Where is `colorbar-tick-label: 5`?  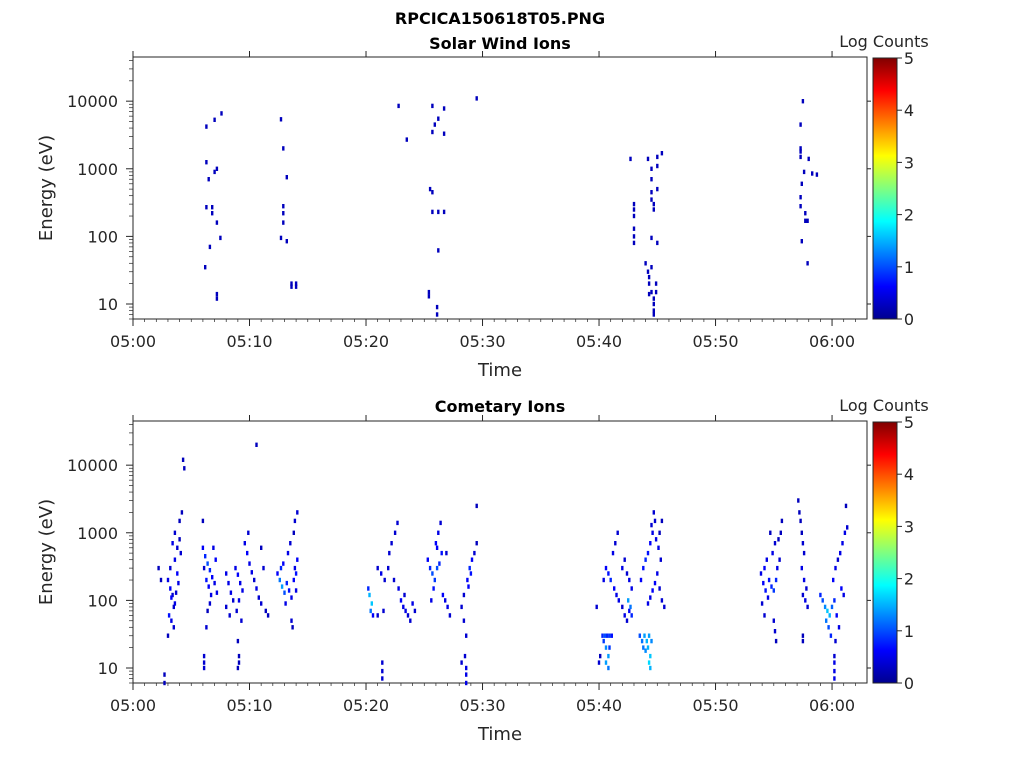 colorbar-tick-label: 5 is located at coordinates (909, 58).